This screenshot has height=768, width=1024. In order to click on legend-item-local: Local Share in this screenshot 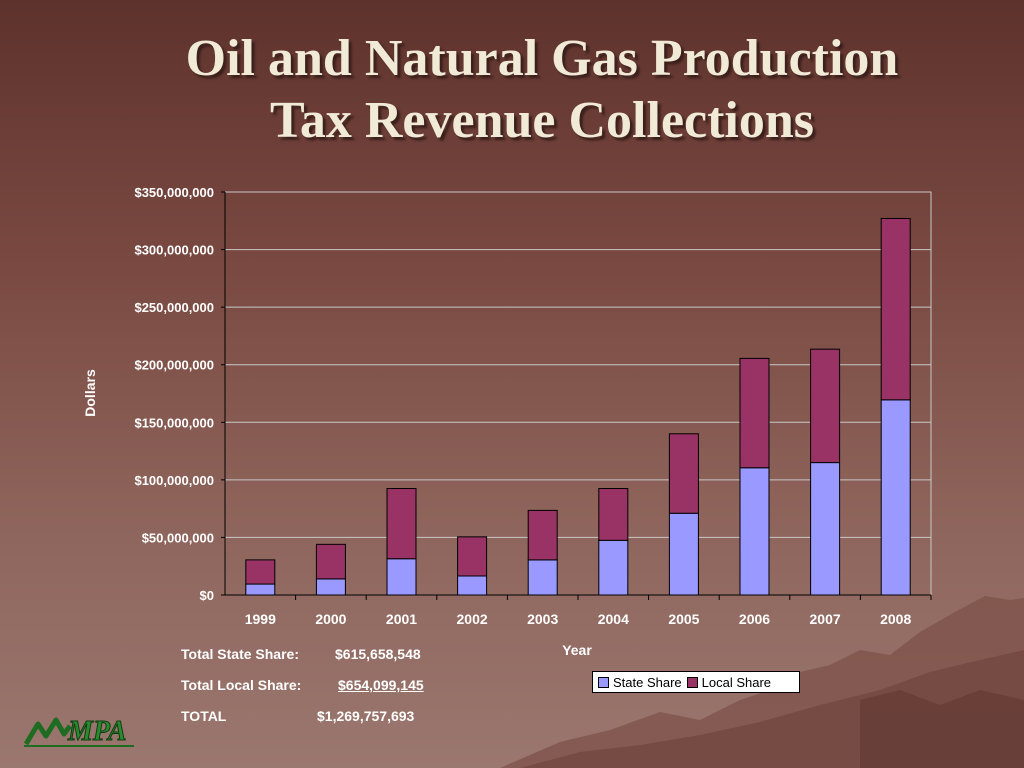, I will do `click(729, 682)`.